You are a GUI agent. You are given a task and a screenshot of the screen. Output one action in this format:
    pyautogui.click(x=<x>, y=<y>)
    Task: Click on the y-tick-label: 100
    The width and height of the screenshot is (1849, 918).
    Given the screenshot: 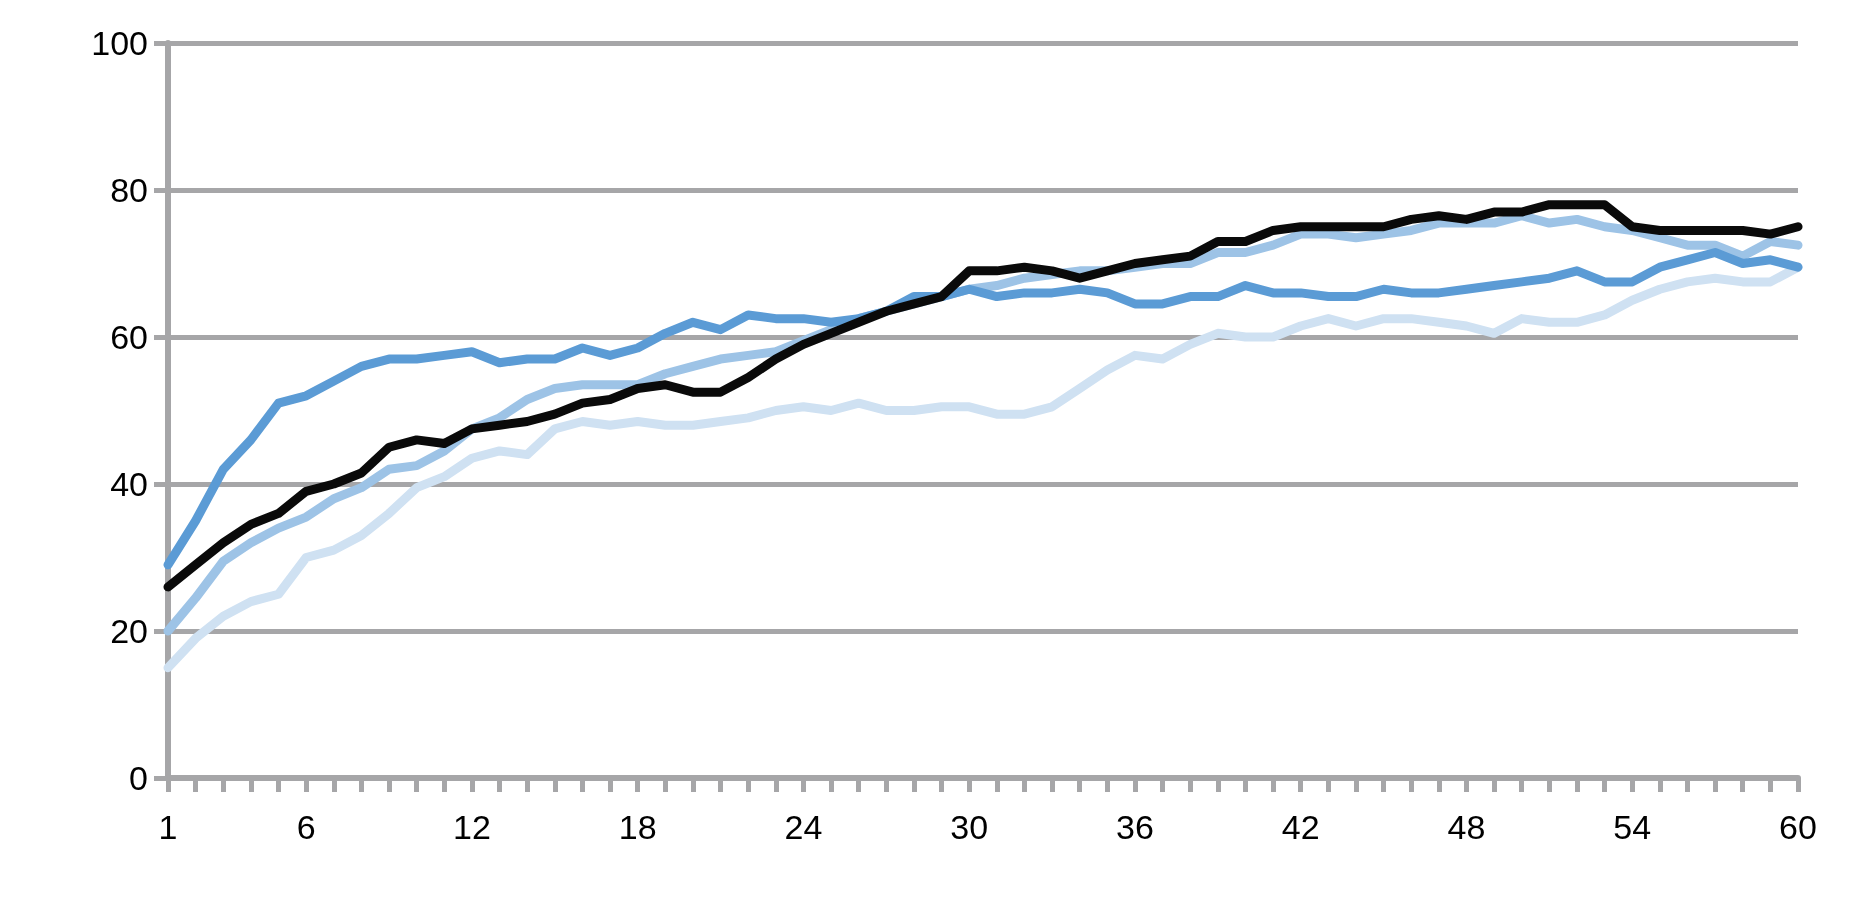 What is the action you would take?
    pyautogui.click(x=119, y=43)
    